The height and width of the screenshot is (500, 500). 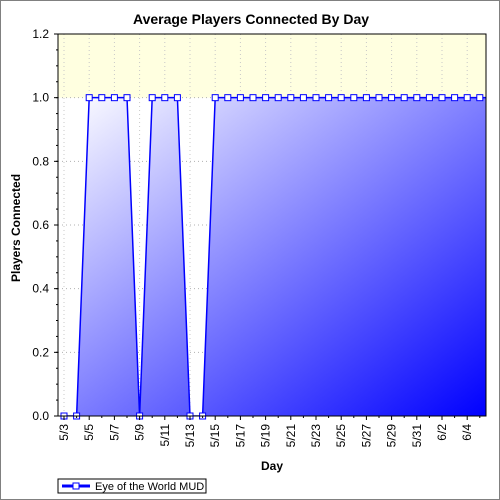 What do you see at coordinates (341, 436) in the screenshot?
I see `x-tick-label: 5/25` at bounding box center [341, 436].